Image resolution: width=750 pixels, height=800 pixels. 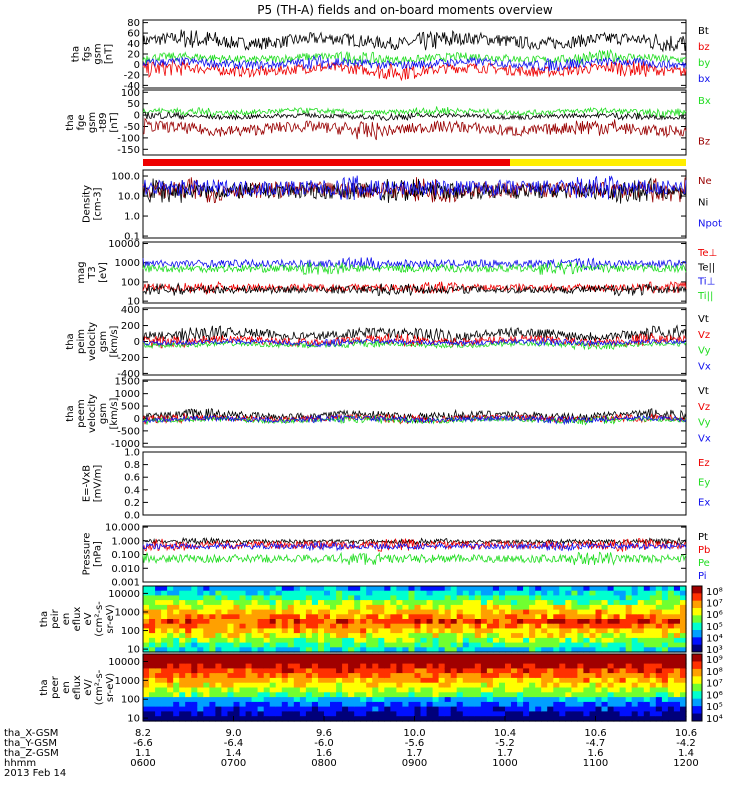 I want to click on legend-Ti⊥: Ti⊥, so click(x=706, y=282).